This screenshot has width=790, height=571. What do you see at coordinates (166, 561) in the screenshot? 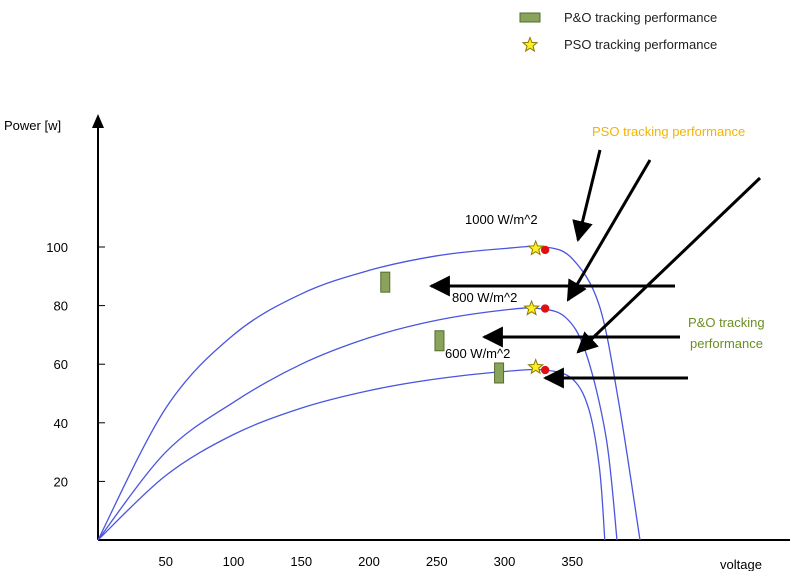
I see `x-tick-label: 50` at bounding box center [166, 561].